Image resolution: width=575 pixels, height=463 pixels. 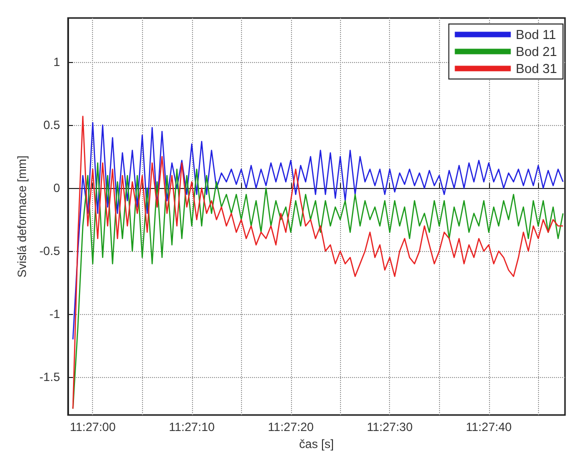 I want to click on y-tick-label: -0.5, so click(x=49, y=251).